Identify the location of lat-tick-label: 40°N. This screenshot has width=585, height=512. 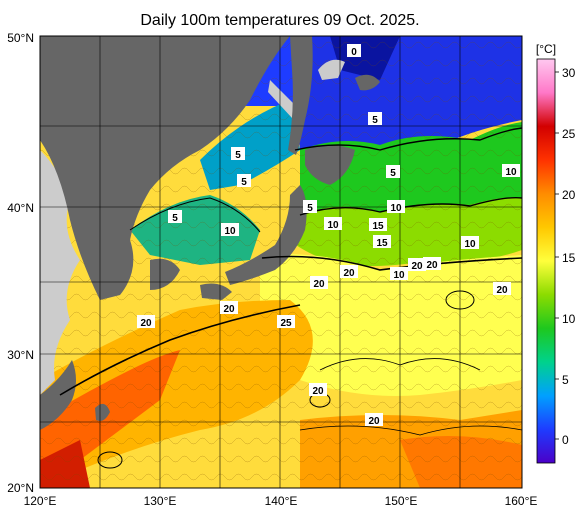
(20, 208).